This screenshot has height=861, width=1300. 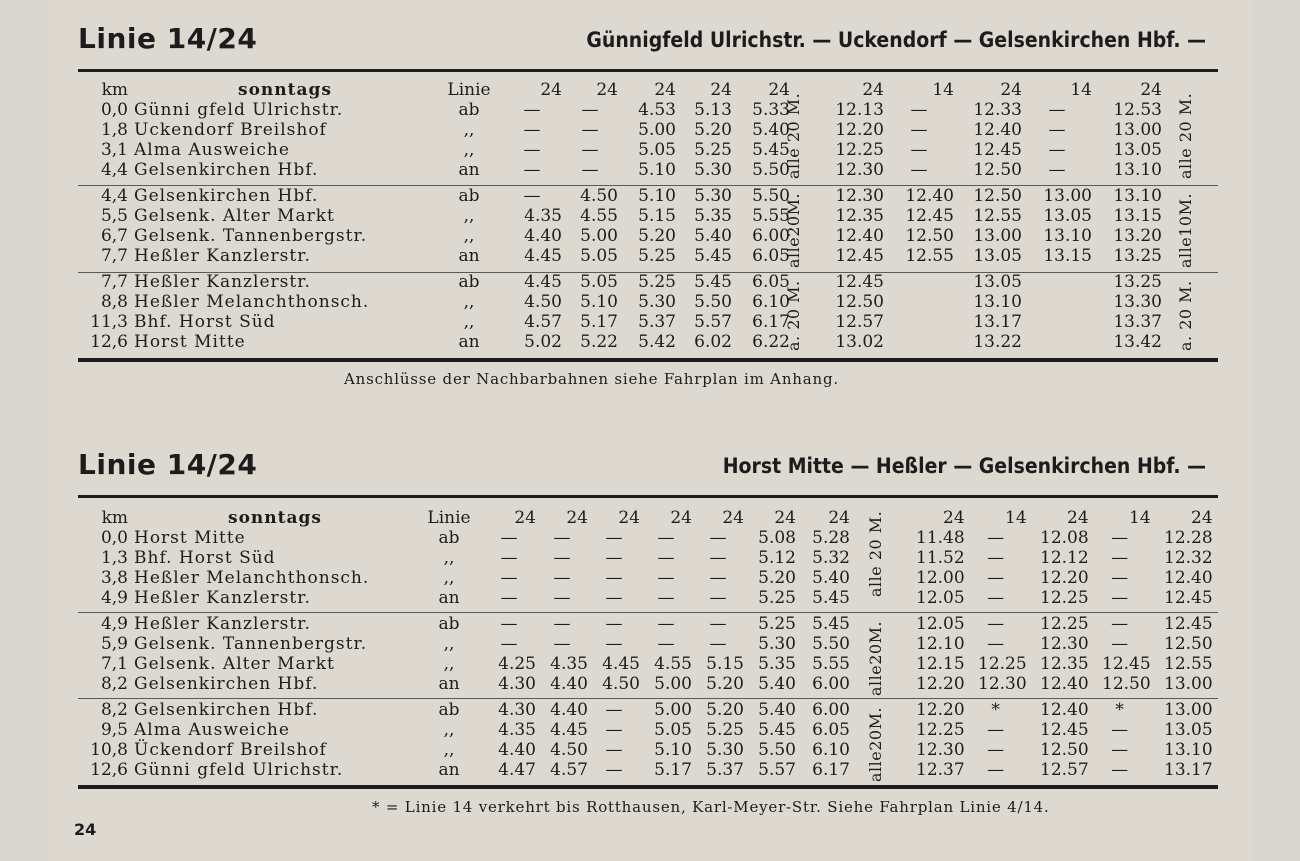 What do you see at coordinates (239, 770) in the screenshot?
I see `station-name: Günni gfeld Ulrichstr.` at bounding box center [239, 770].